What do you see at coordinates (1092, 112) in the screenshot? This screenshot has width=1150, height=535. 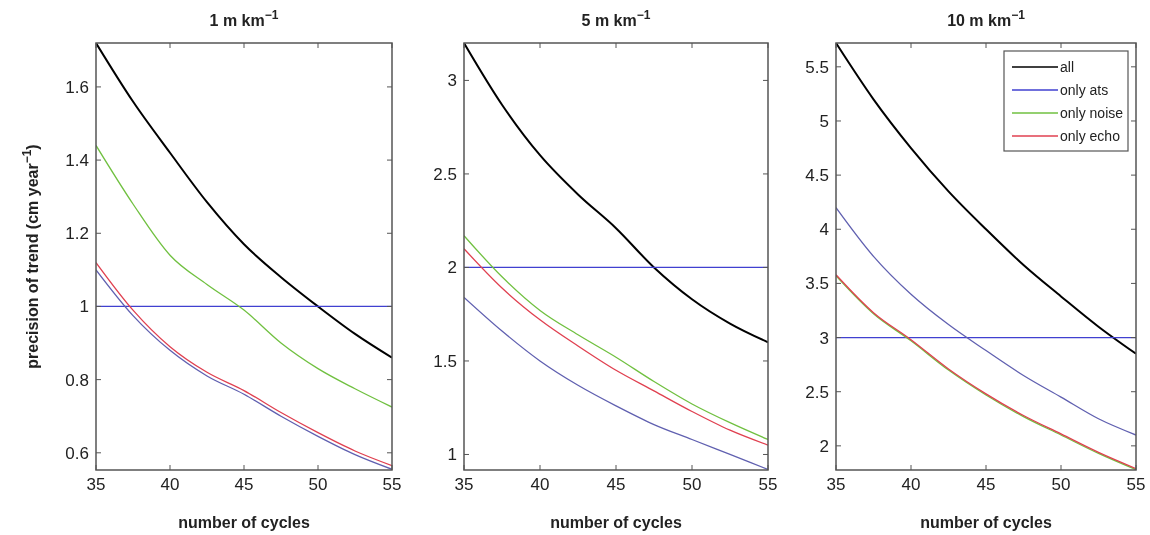 I see `legend-label: only noise` at bounding box center [1092, 112].